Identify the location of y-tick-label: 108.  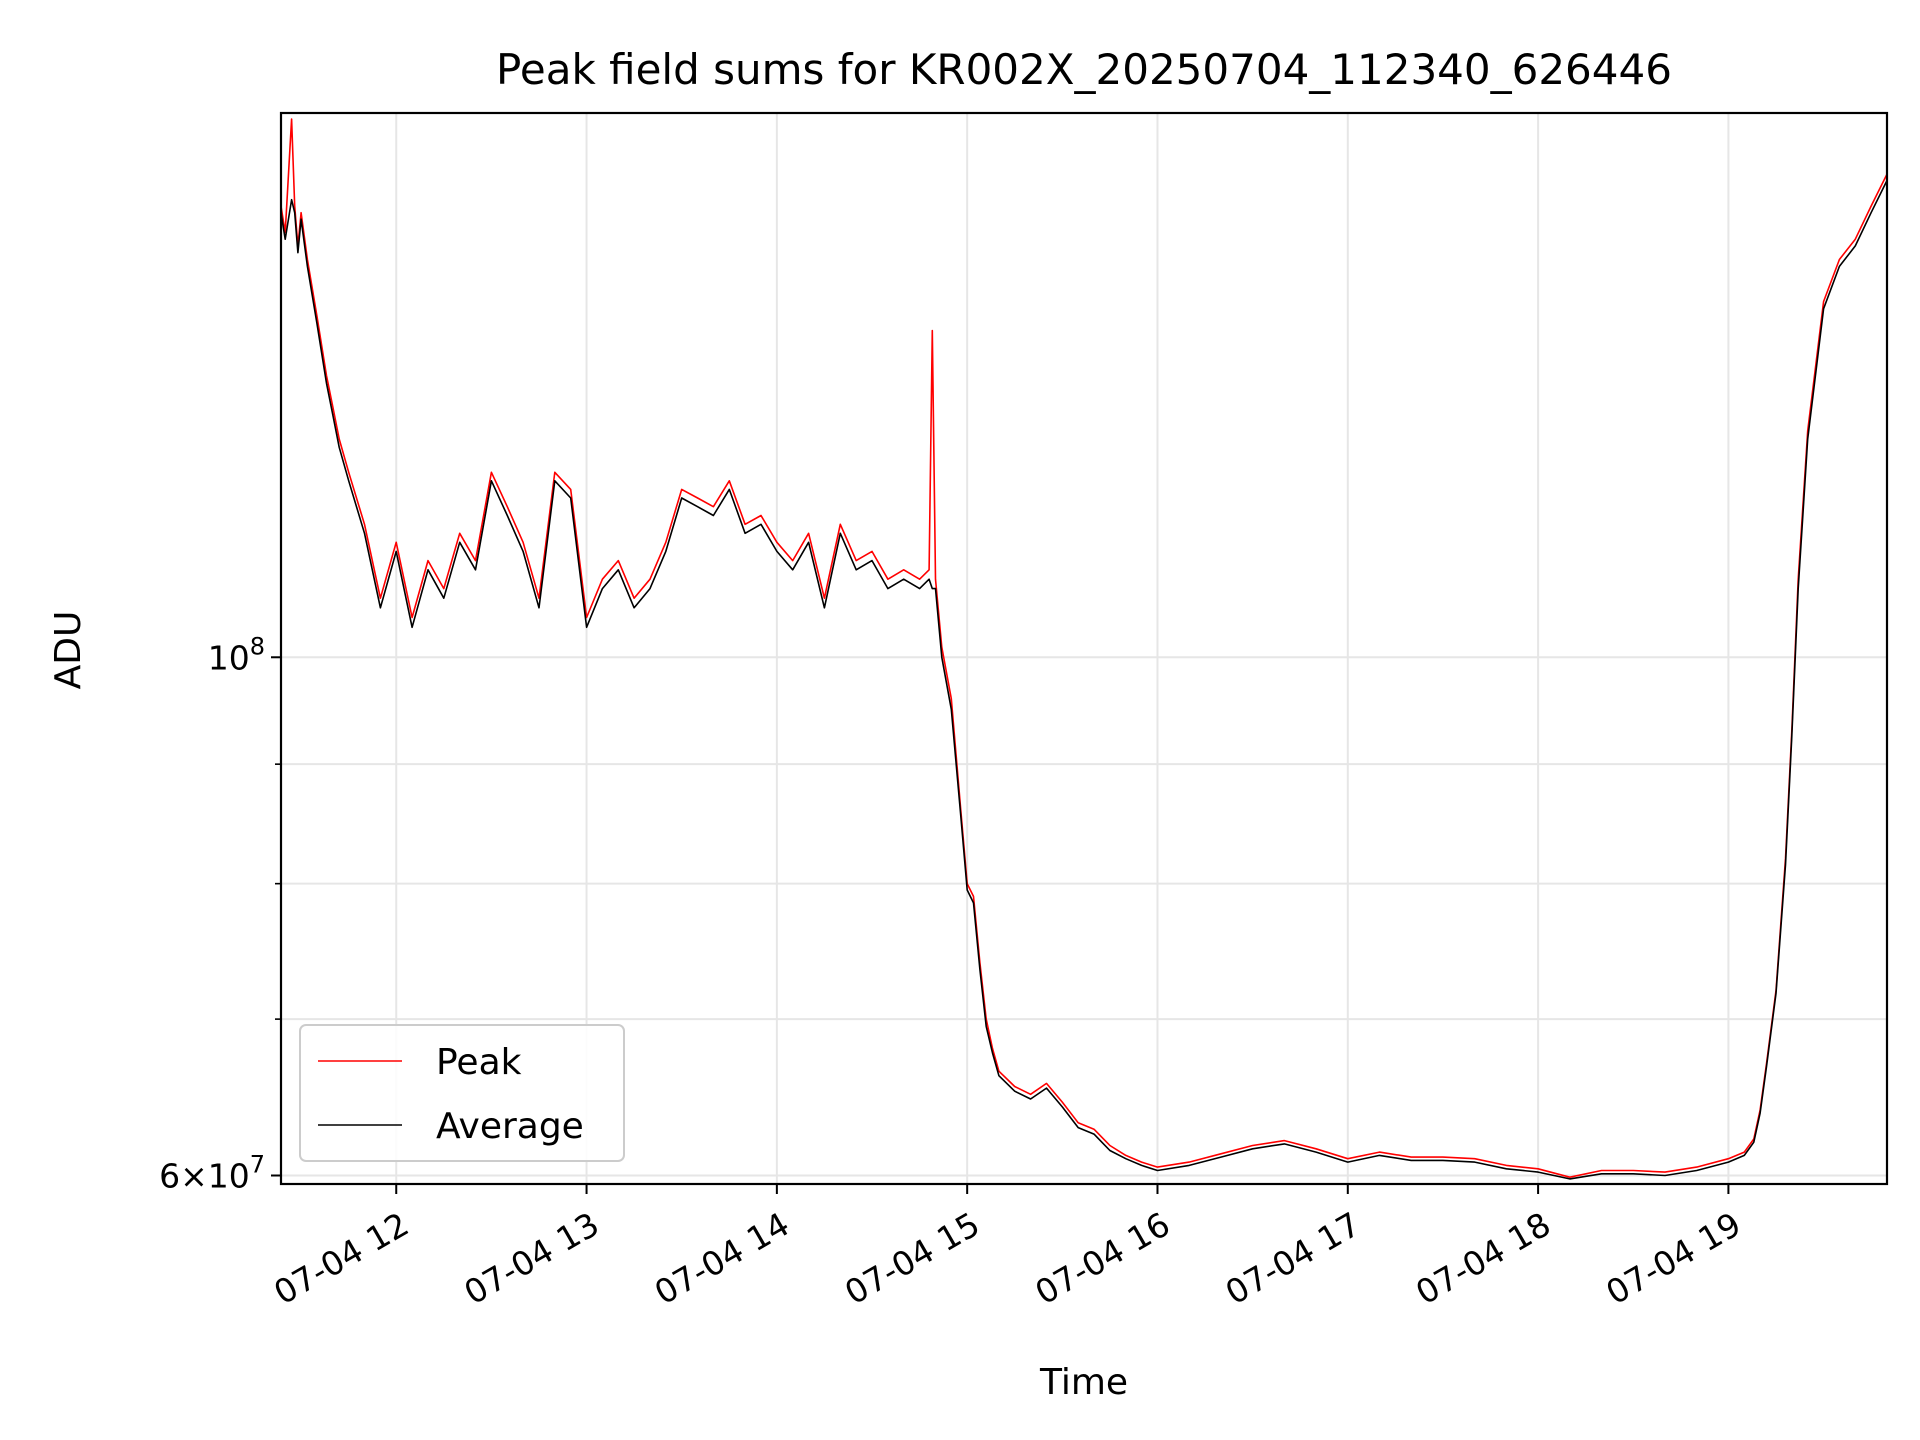
(236, 654).